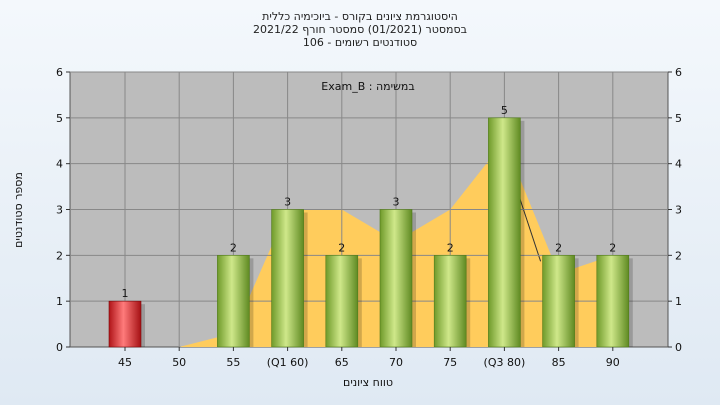 This screenshot has width=720, height=405. I want to click on y-tick-label-right-2: 2, so click(678, 255).